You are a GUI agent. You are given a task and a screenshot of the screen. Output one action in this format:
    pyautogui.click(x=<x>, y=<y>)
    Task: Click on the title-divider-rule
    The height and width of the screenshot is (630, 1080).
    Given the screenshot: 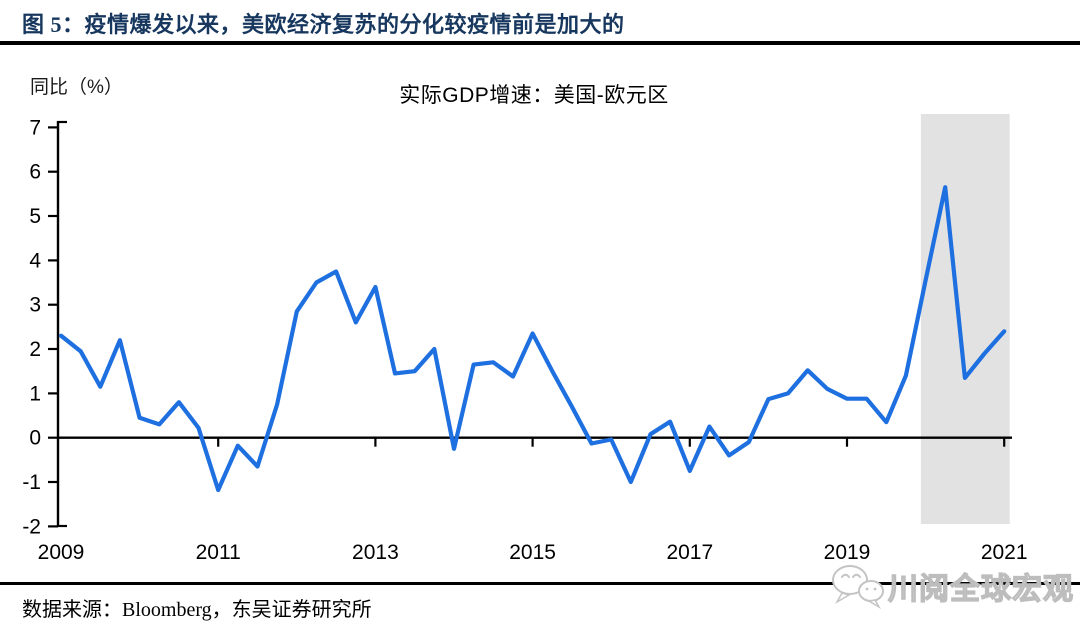 What is the action you would take?
    pyautogui.click(x=540, y=43)
    